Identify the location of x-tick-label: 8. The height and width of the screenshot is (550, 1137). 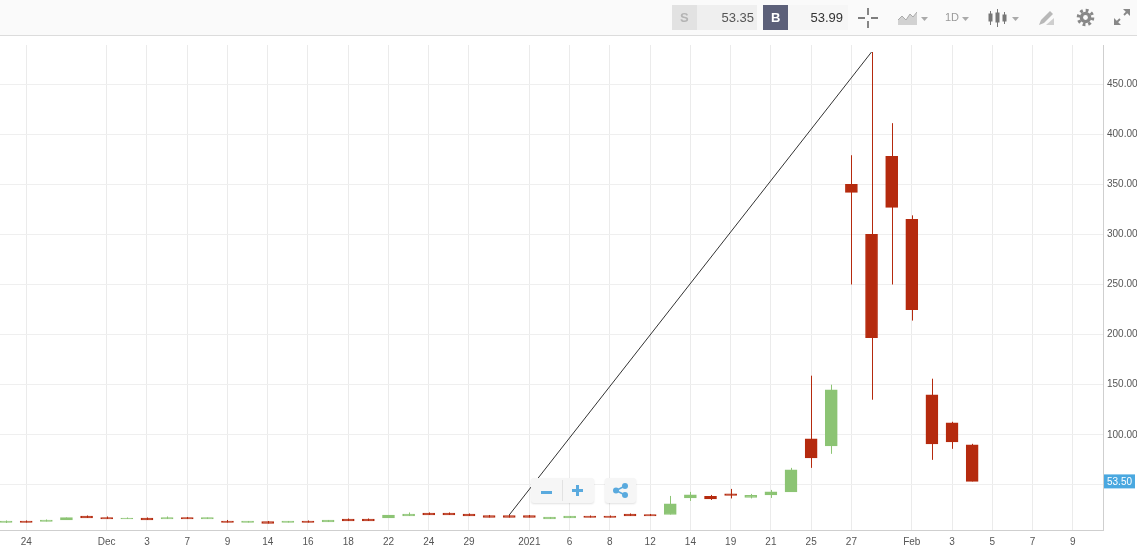
(610, 541).